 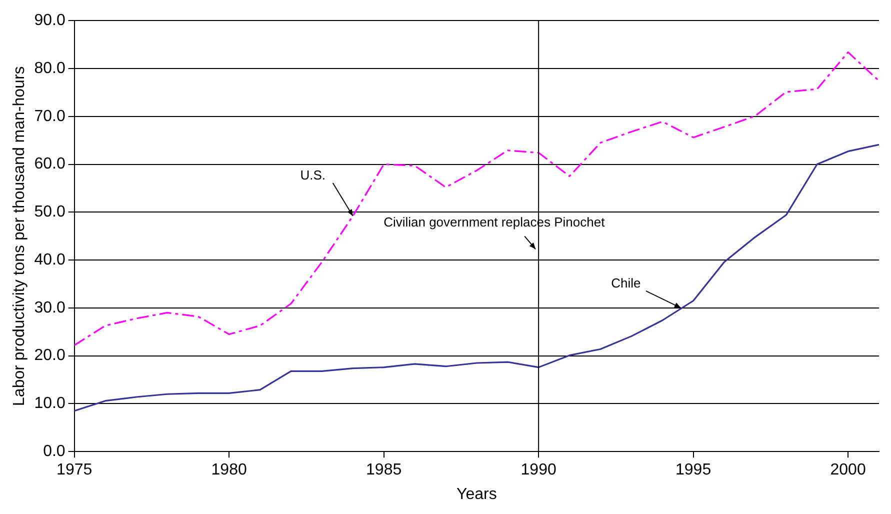 I want to click on x-tick-label: 1975, so click(x=74, y=470).